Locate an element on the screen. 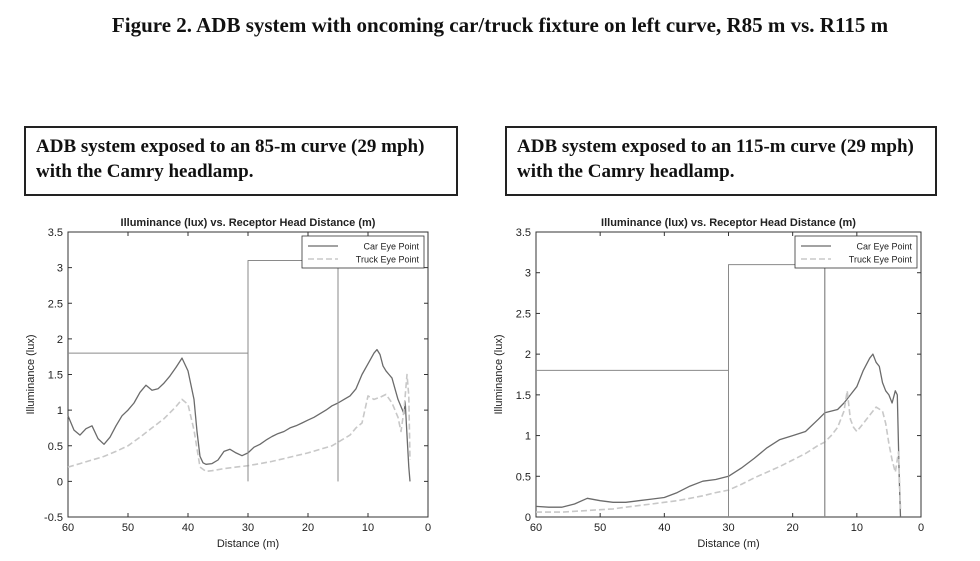 The image size is (980, 561). y-tick-label: -0.5 is located at coordinates (53, 518).